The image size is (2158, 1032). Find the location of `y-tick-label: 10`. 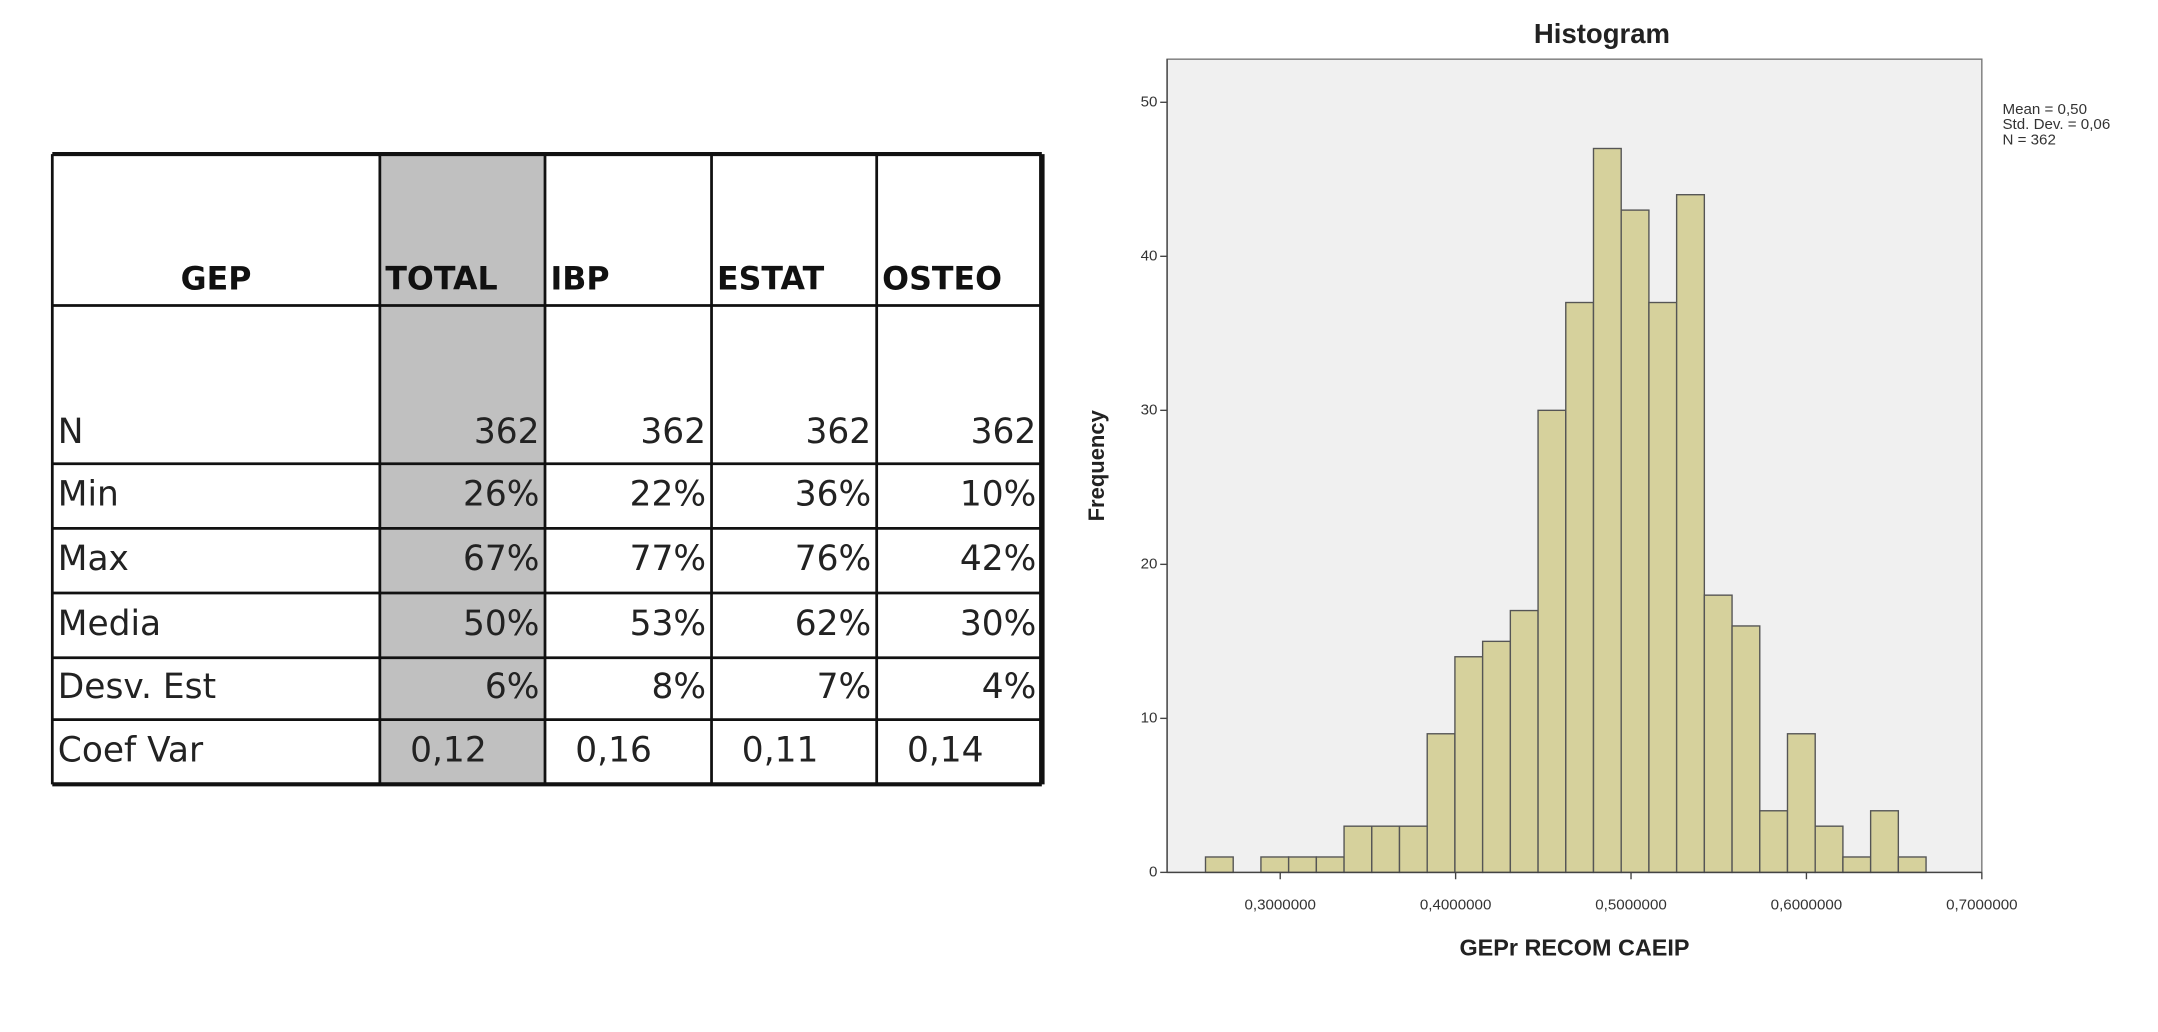

y-tick-label: 10 is located at coordinates (1149, 717).